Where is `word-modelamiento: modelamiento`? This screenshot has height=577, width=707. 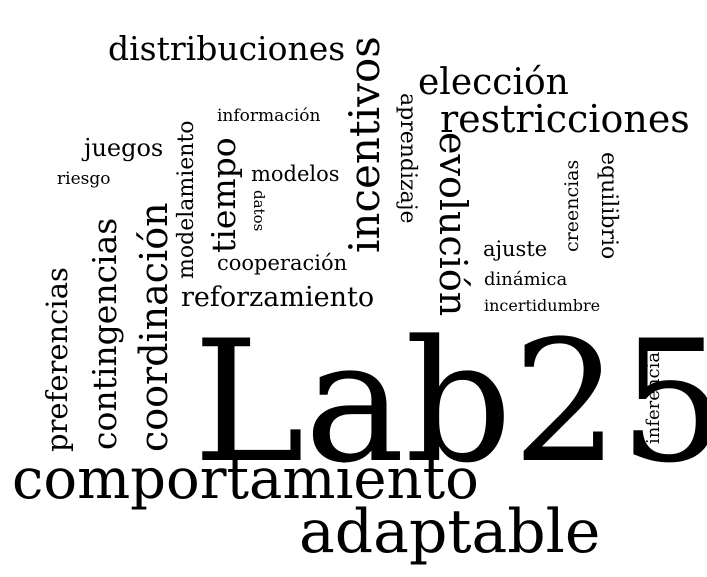 word-modelamiento: modelamiento is located at coordinates (186, 199).